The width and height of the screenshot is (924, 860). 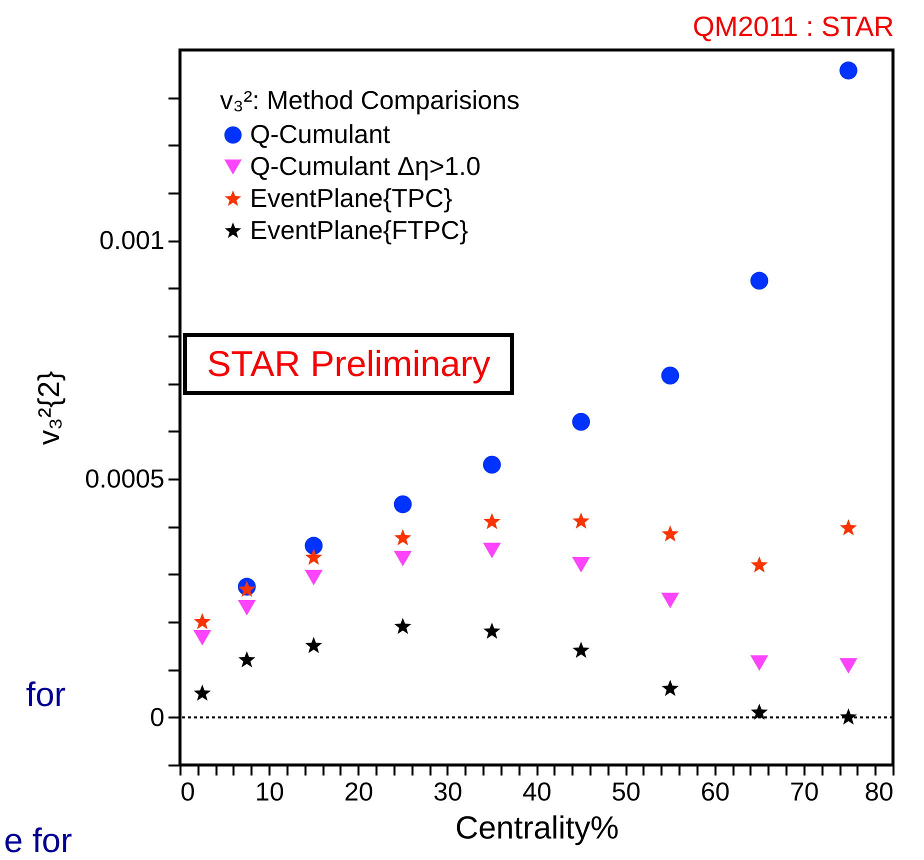 What do you see at coordinates (804, 791) in the screenshot?
I see `x-tick-label: 70` at bounding box center [804, 791].